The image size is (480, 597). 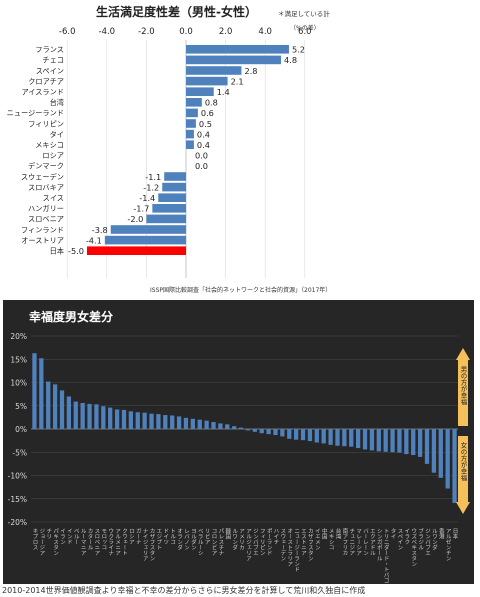 What do you see at coordinates (234, 539) in the screenshot?
I see `category-label: ルワンダ` at bounding box center [234, 539].